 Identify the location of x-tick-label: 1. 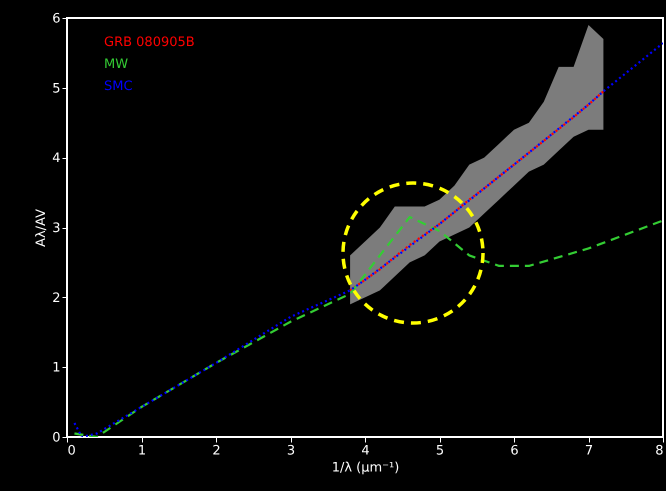
(142, 451).